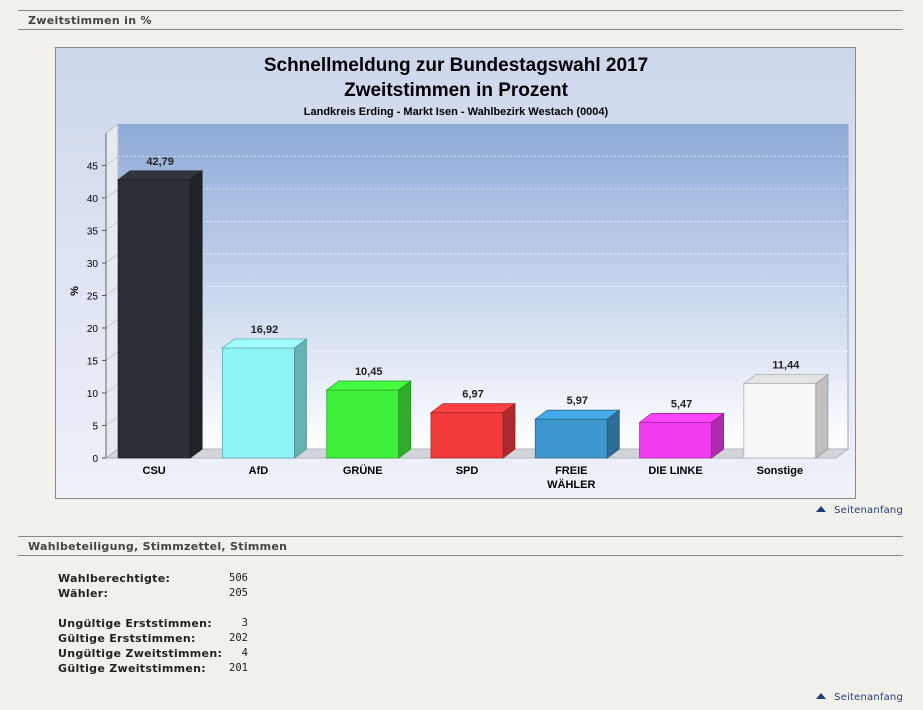  Describe the element at coordinates (259, 471) in the screenshot. I see `x-category-label: AfD` at that location.